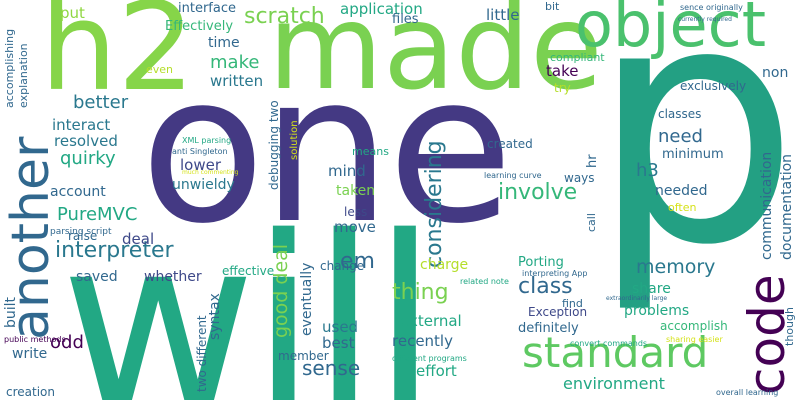  I want to click on word: sense, so click(331, 368).